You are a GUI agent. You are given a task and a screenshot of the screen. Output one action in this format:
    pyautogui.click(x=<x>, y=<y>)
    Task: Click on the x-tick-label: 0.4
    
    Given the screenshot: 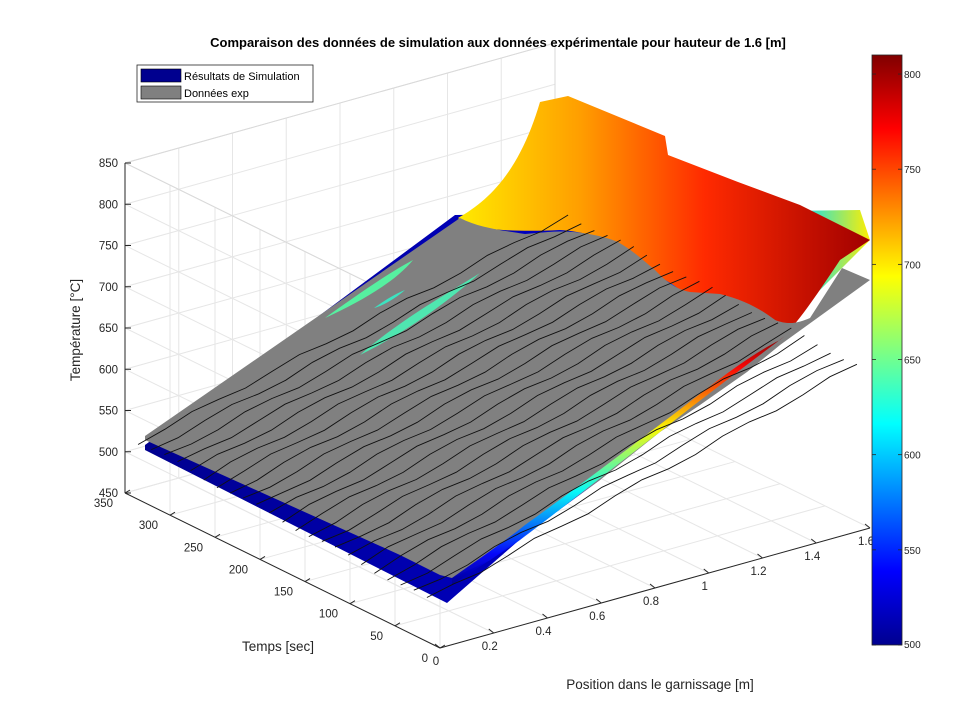 What is the action you would take?
    pyautogui.click(x=544, y=632)
    